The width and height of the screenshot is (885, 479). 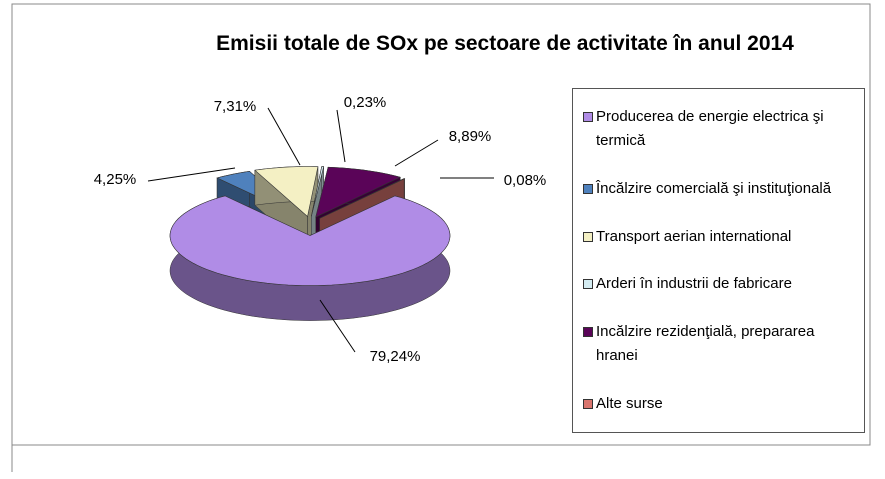 What do you see at coordinates (115, 179) in the screenshot?
I see `data-label: 4,25%` at bounding box center [115, 179].